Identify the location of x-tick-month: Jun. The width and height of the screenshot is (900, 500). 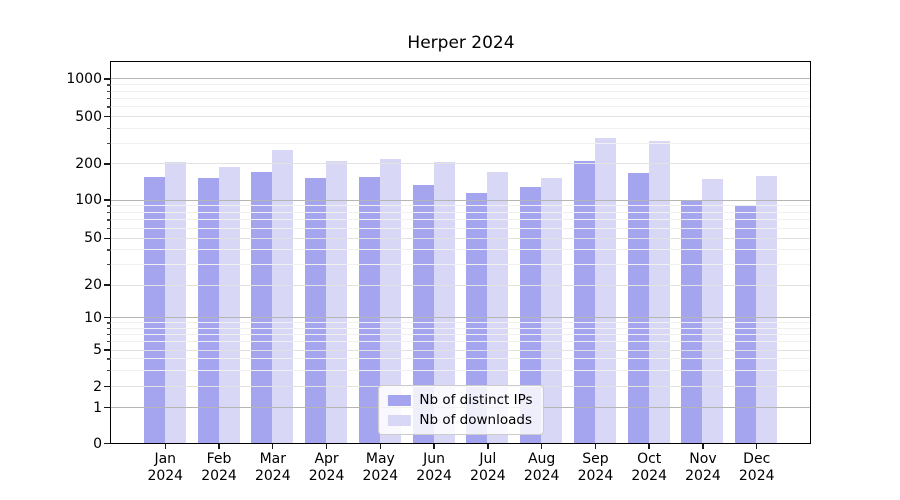
(434, 459).